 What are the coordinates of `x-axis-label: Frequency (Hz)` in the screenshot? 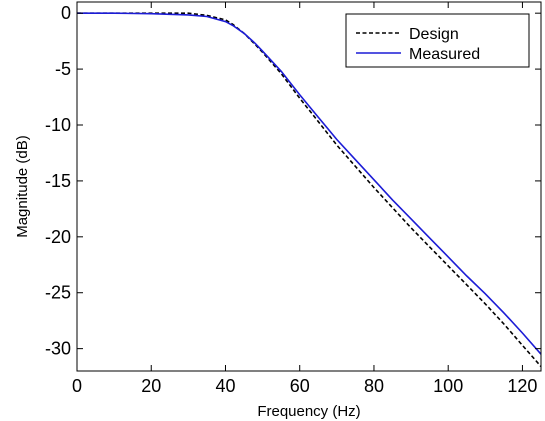 It's located at (308, 411).